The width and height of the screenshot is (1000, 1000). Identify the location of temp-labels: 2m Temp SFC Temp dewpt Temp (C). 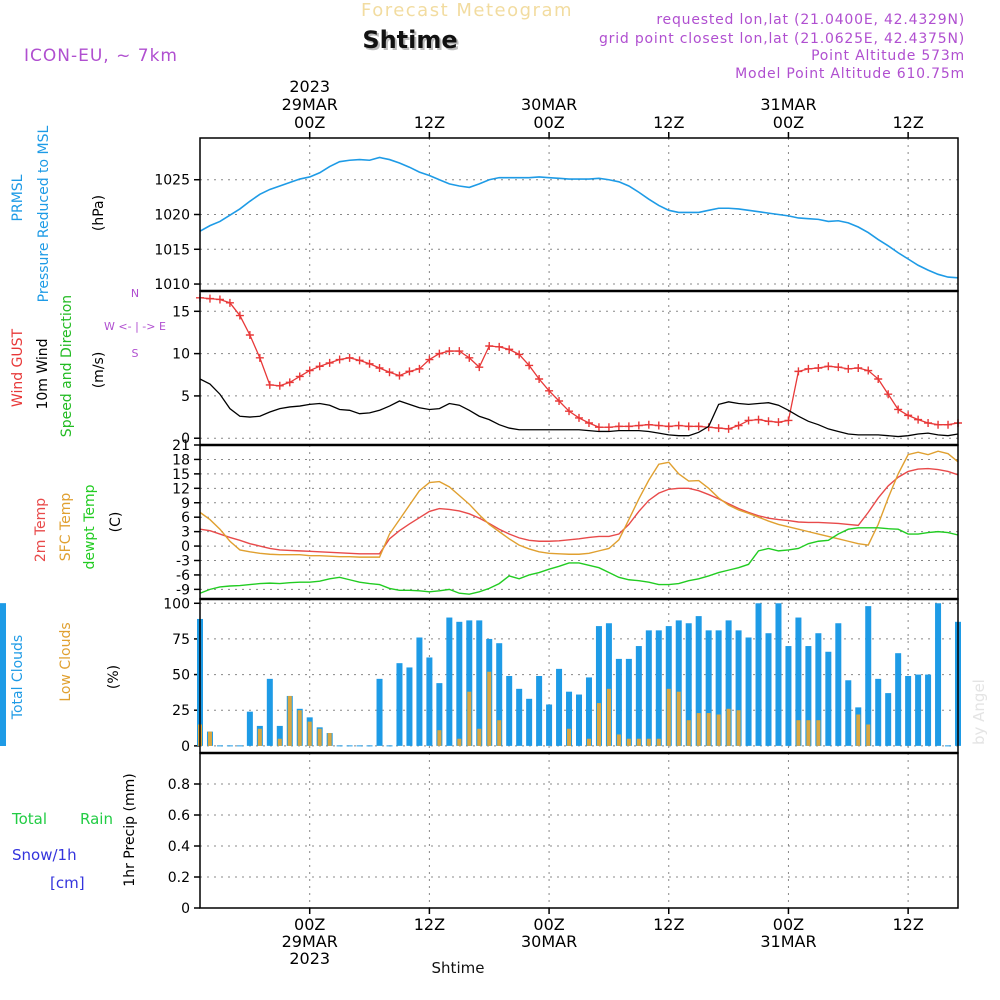
(78, 526).